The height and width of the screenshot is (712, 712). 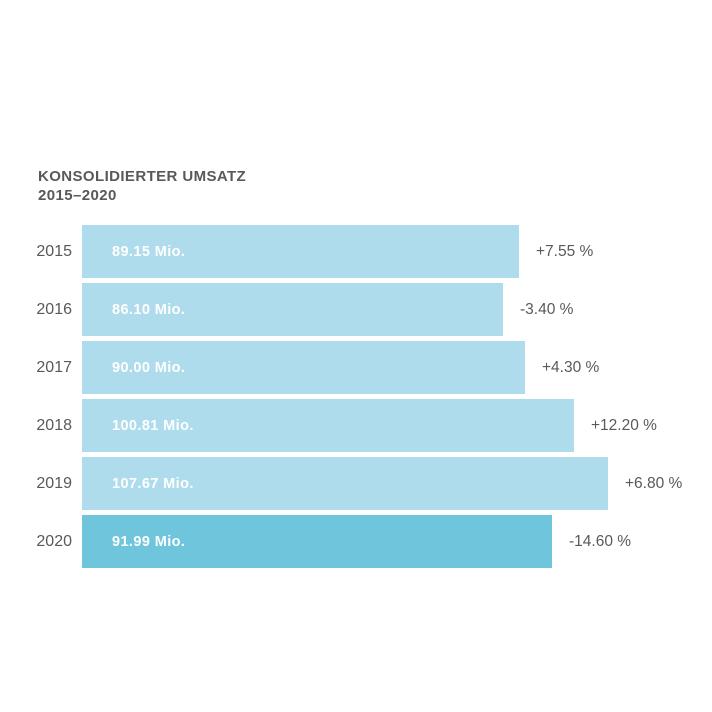 I want to click on chart-row-2019: 2019 107.67 Mio. +6.80 %, so click(x=356, y=483).